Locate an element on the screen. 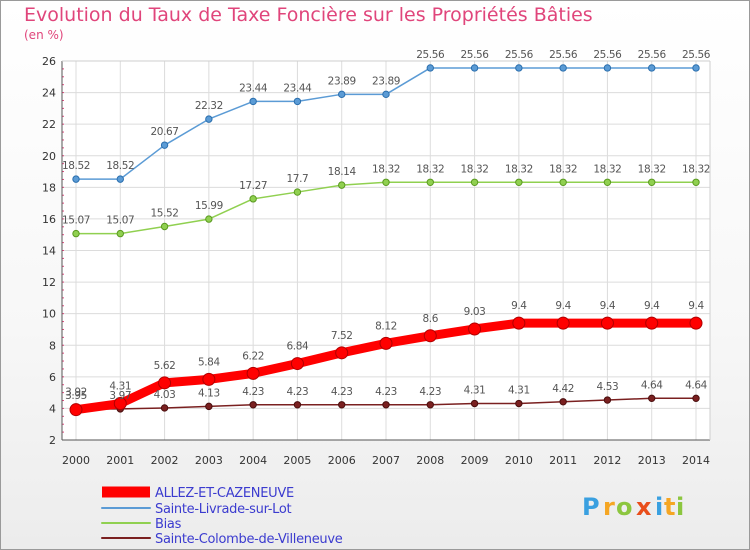 The height and width of the screenshot is (550, 750). x-tick-label: 2000 is located at coordinates (76, 460).